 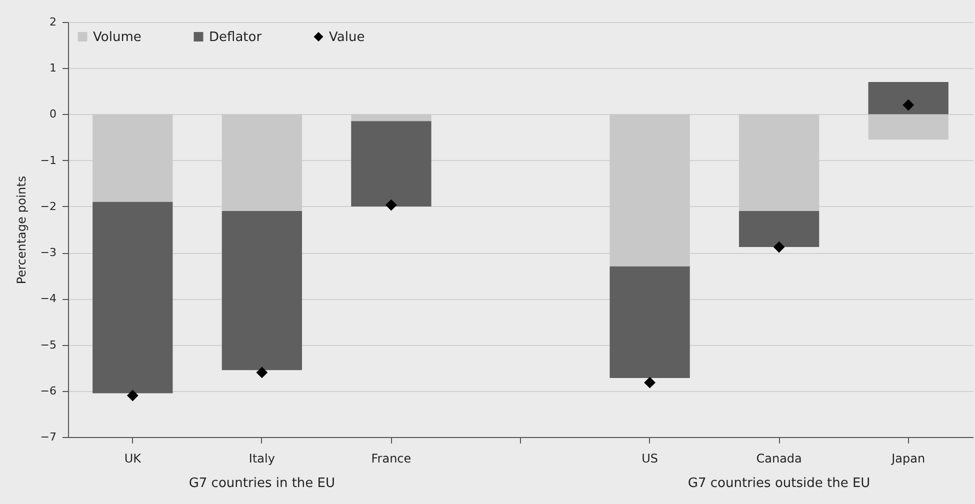 I want to click on text: G7 countries in the EU, so click(x=262, y=483).